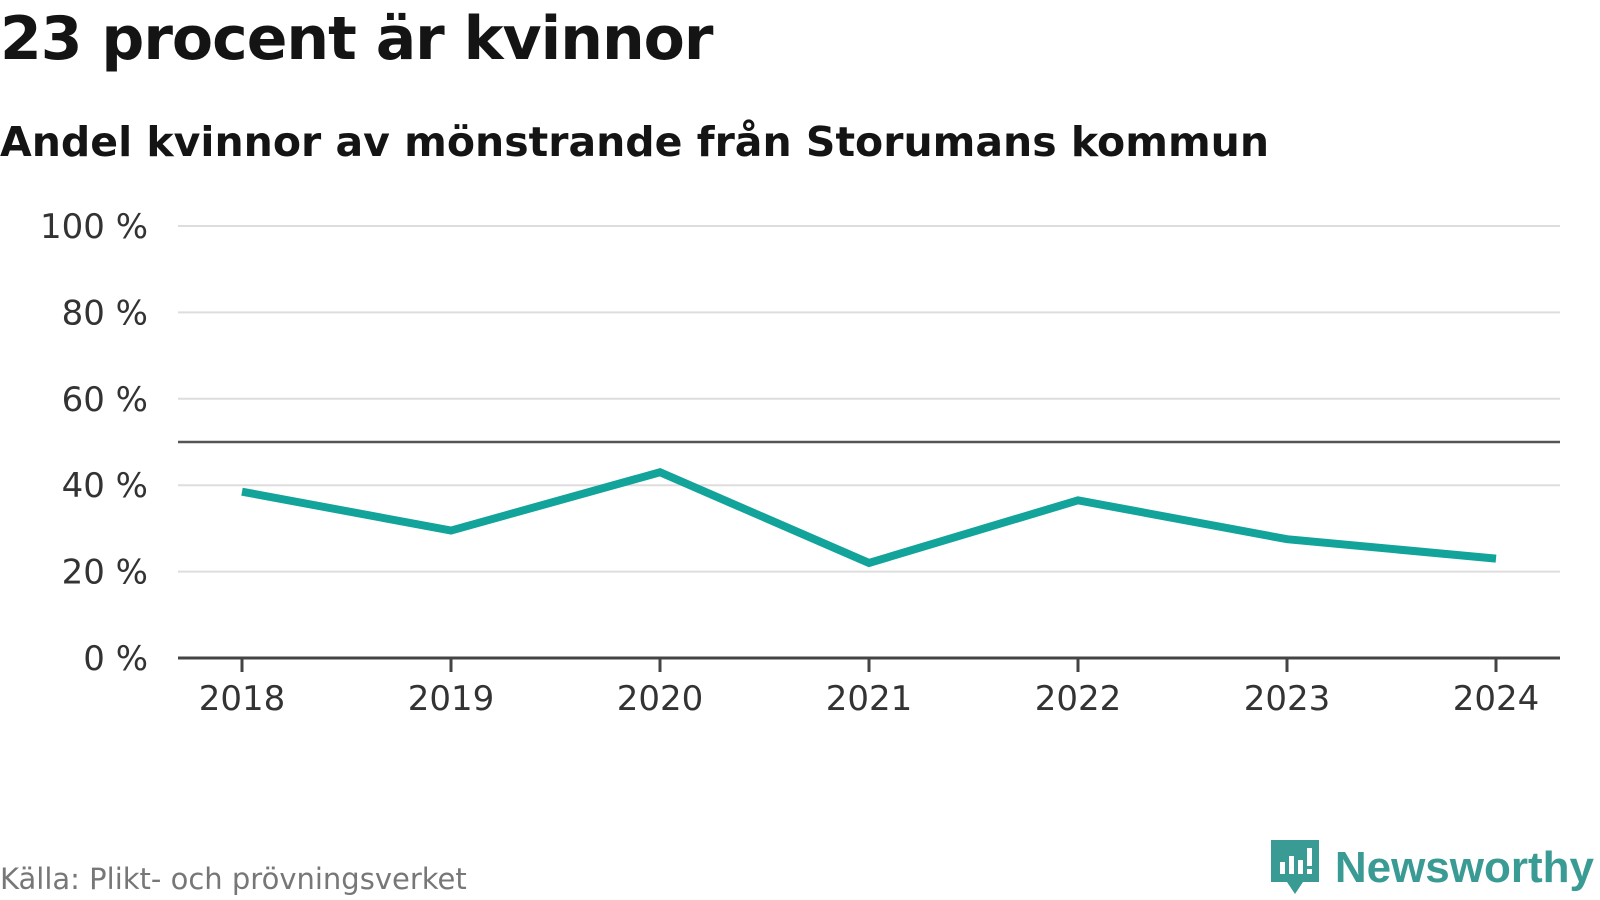 The width and height of the screenshot is (1600, 900). What do you see at coordinates (94, 443) in the screenshot?
I see `y-axis: 0 % 20 % 40 % 60 % 80 % 100 %` at bounding box center [94, 443].